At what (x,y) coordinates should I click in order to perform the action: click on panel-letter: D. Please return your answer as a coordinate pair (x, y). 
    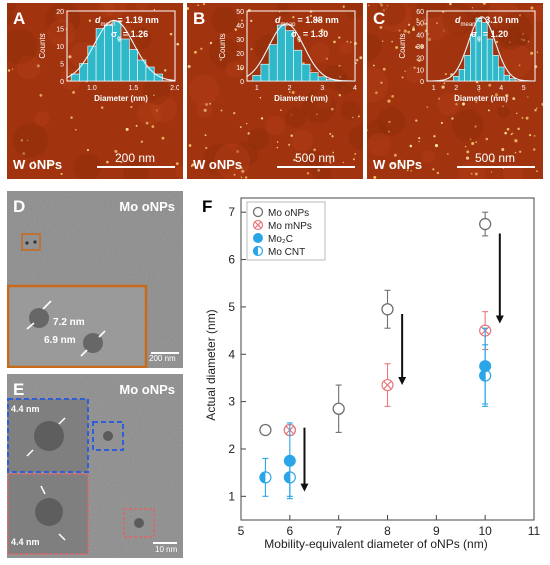
    Looking at the image, I should click on (19, 206).